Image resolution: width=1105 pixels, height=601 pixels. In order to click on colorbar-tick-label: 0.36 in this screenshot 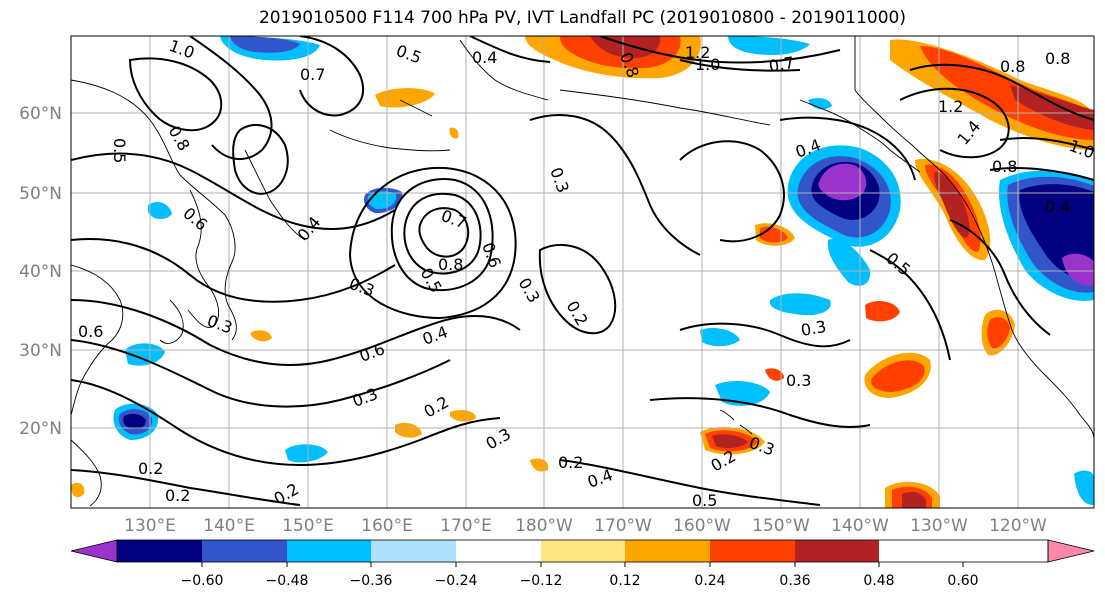, I will do `click(794, 581)`.